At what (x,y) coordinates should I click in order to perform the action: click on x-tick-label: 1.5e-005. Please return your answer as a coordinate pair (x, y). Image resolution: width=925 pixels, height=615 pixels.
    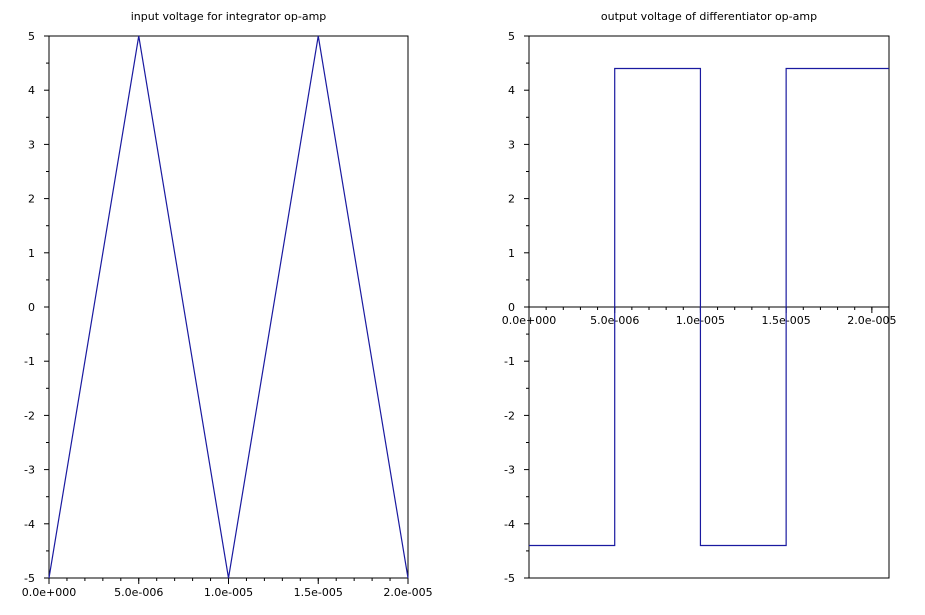
    Looking at the image, I should click on (318, 592).